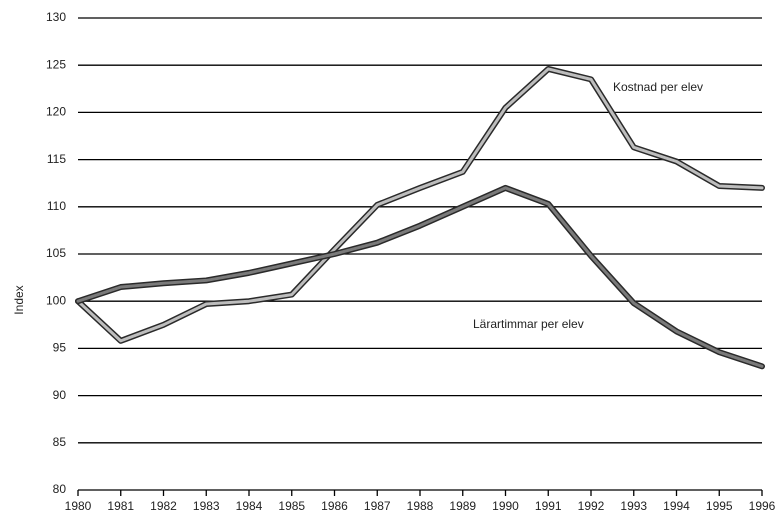 The height and width of the screenshot is (522, 777). I want to click on x-tick-label: 1980, so click(78, 506).